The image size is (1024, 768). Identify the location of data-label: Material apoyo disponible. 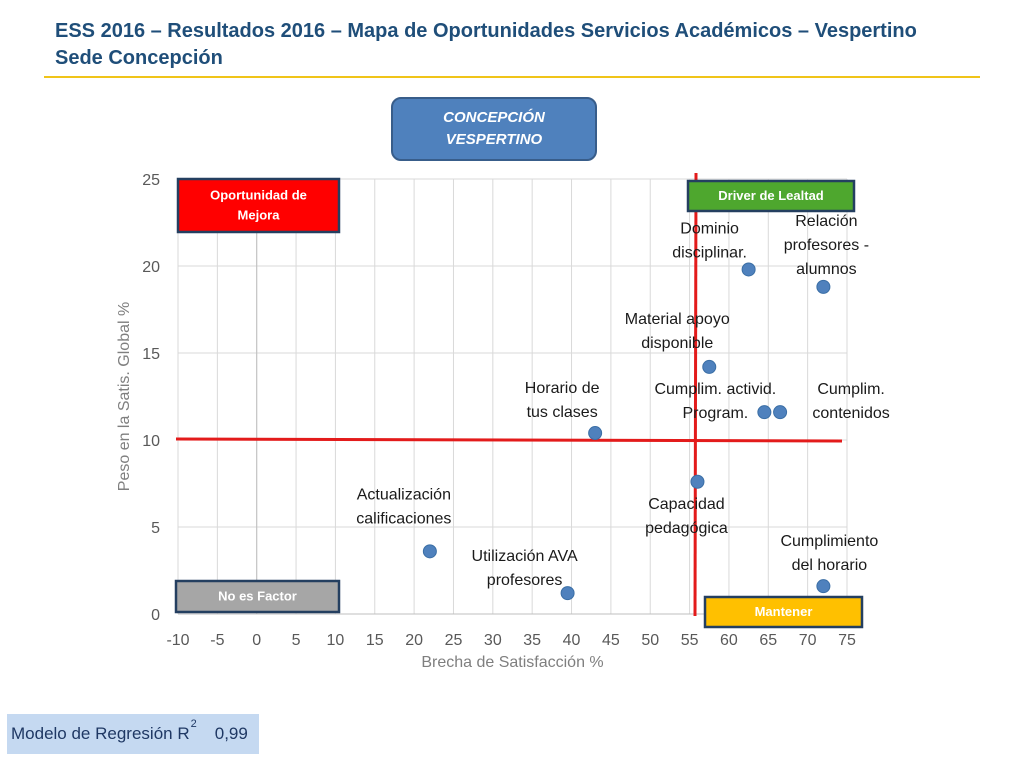
(677, 331).